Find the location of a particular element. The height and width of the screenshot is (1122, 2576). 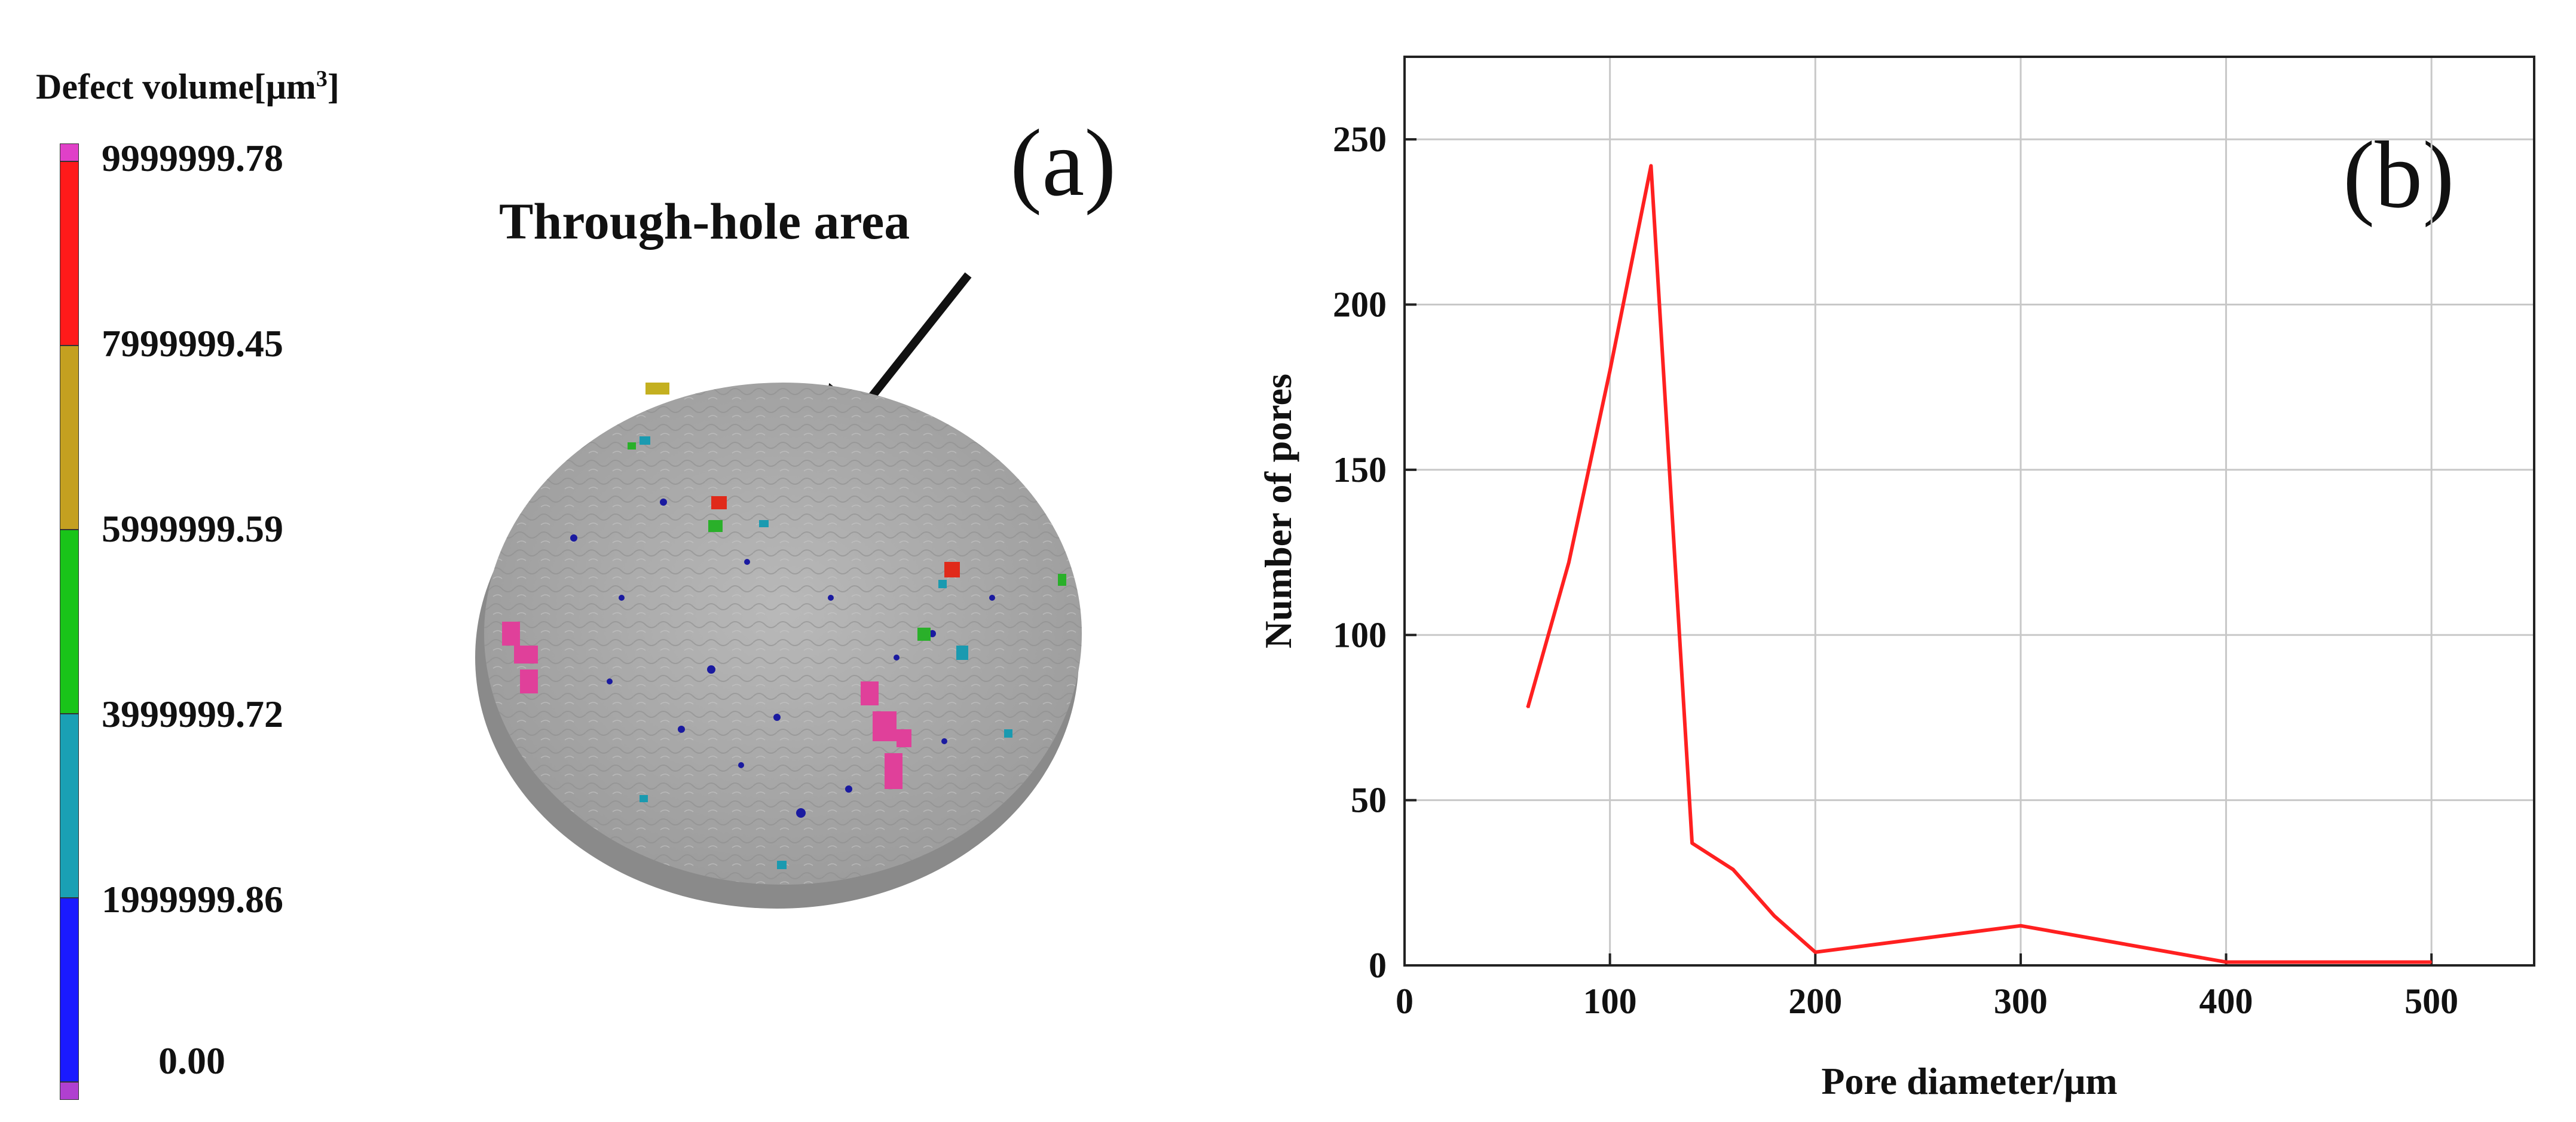

x-tick-label: 300 is located at coordinates (2021, 1001).